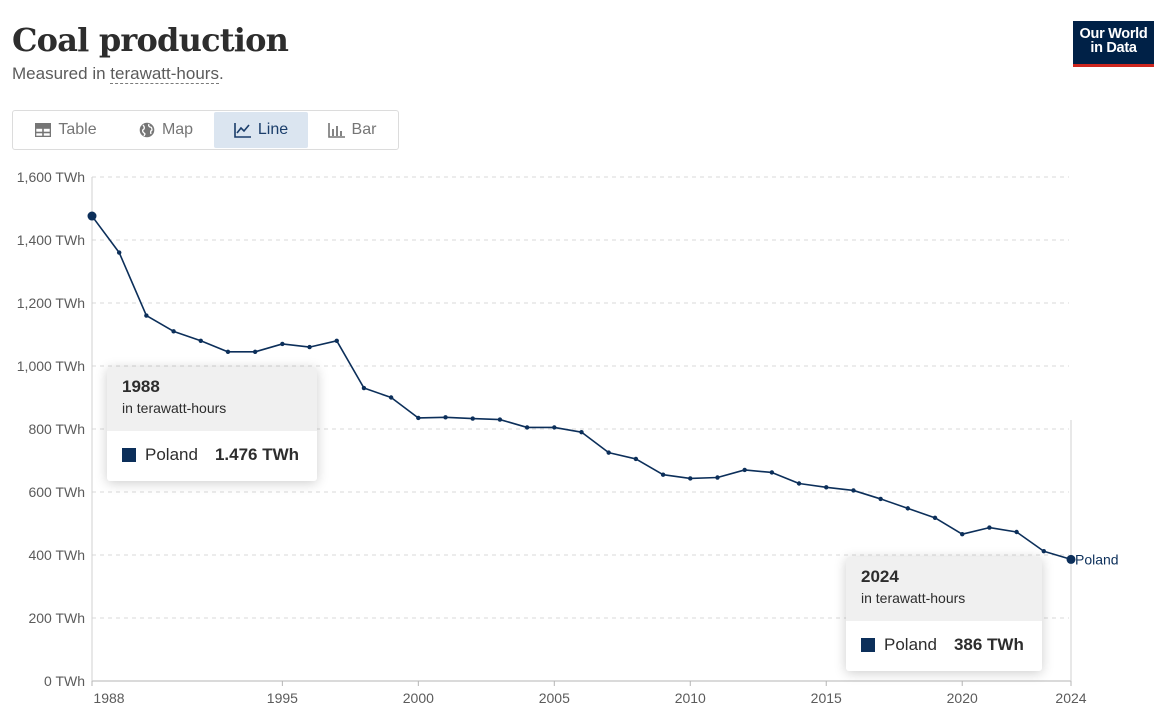 This screenshot has width=1167, height=727. I want to click on tooltip-row: Poland 1.476 TWh, so click(212, 455).